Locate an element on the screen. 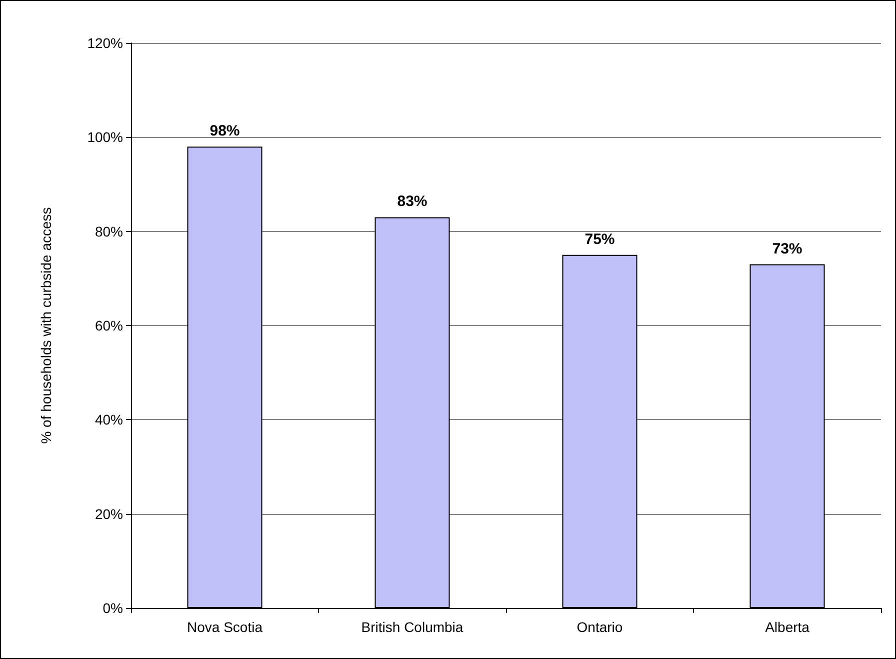 The height and width of the screenshot is (659, 896). data-label: 75% is located at coordinates (599, 239).